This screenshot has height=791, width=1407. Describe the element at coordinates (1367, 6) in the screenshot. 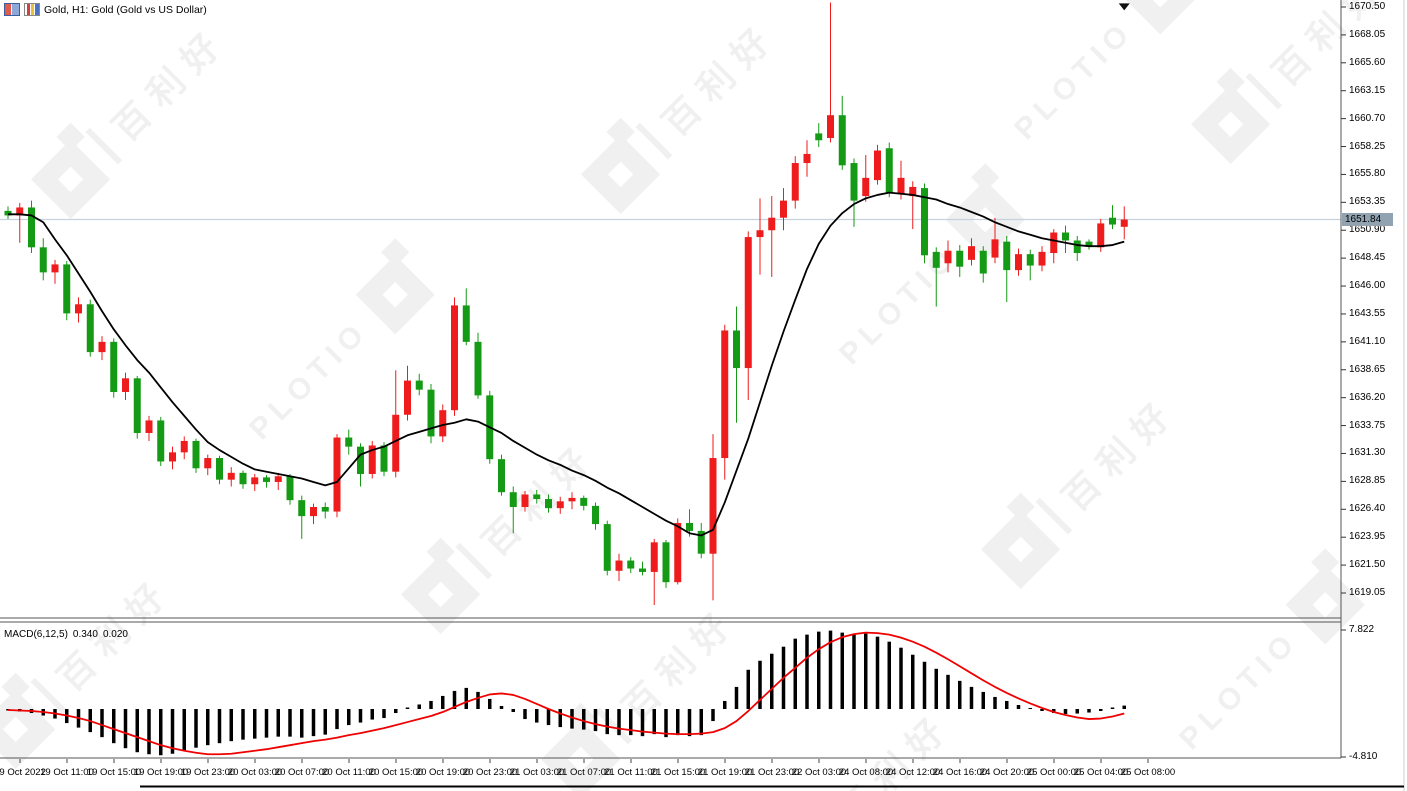

I see `price-axis-label: 1670.50` at that location.